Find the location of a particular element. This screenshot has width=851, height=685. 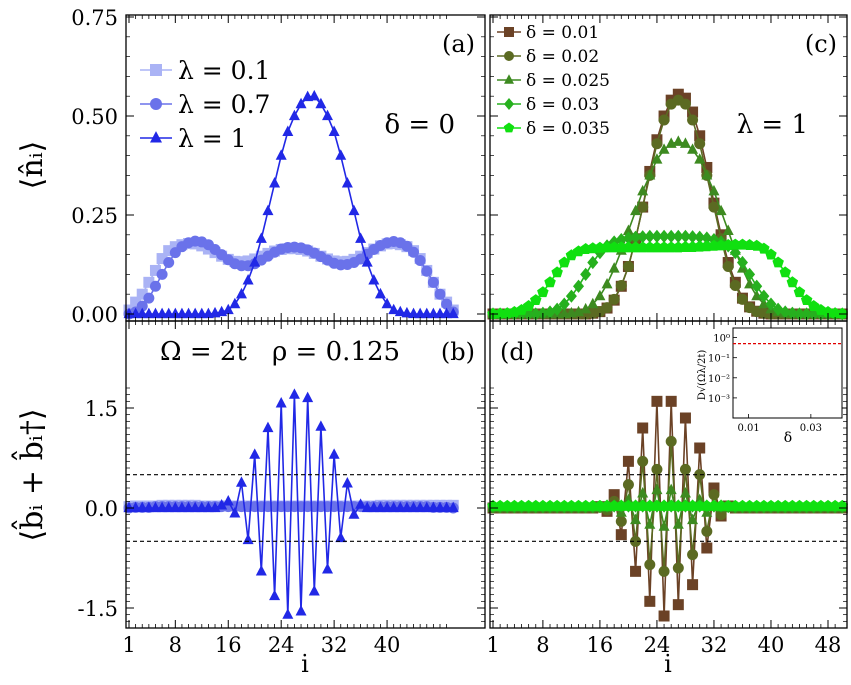

data-point-(a)-1-6 is located at coordinates (169, 263).